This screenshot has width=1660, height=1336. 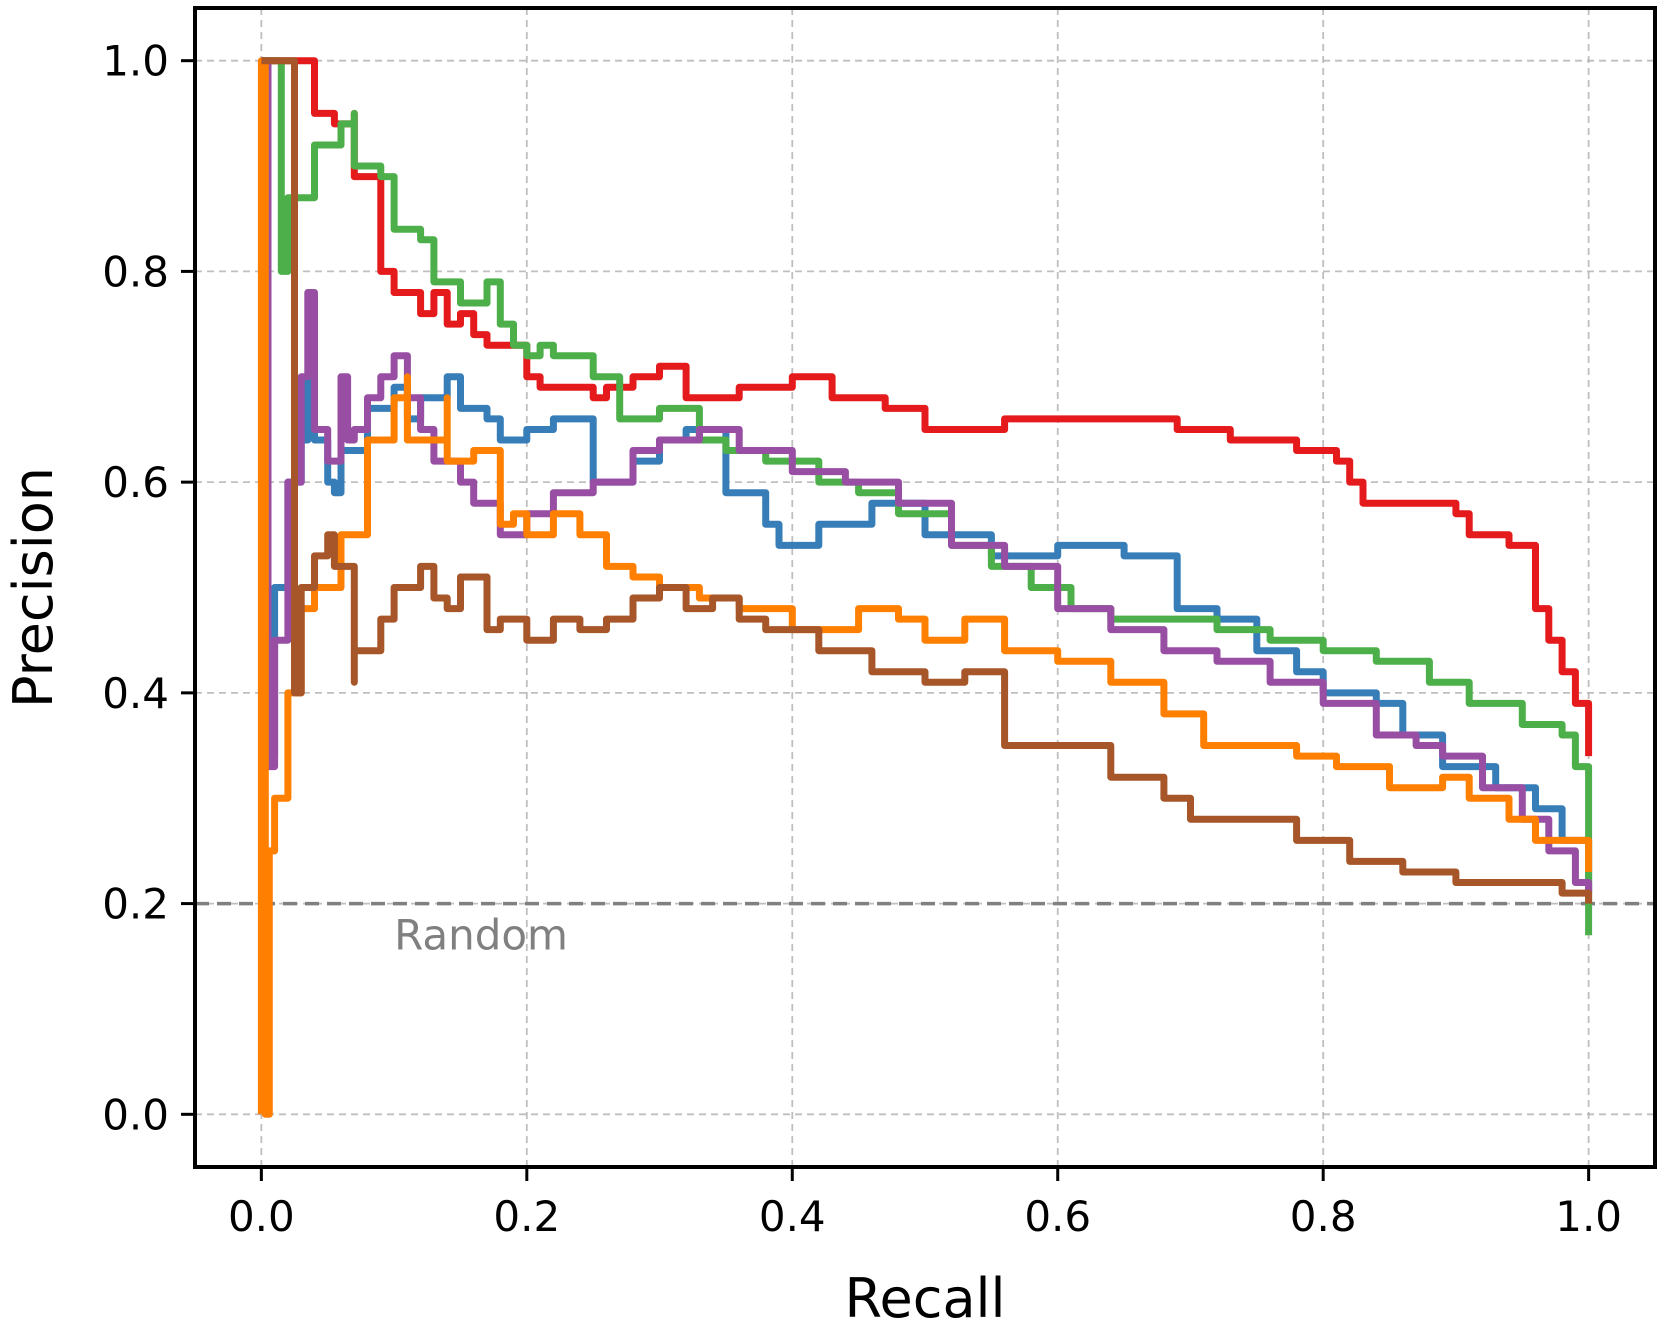 What do you see at coordinates (135, 904) in the screenshot?
I see `y-tick-label: 0.2` at bounding box center [135, 904].